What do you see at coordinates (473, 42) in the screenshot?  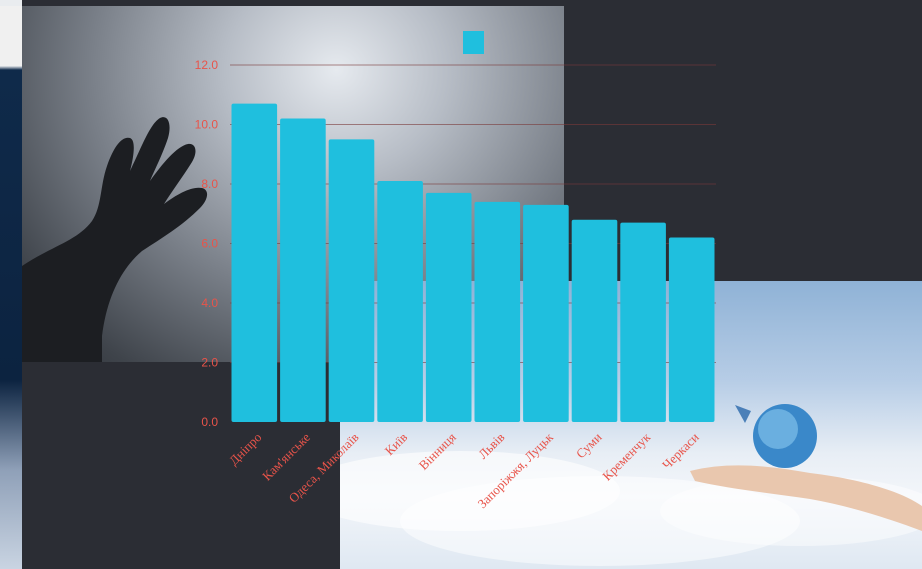 I see `legend-swatch` at bounding box center [473, 42].